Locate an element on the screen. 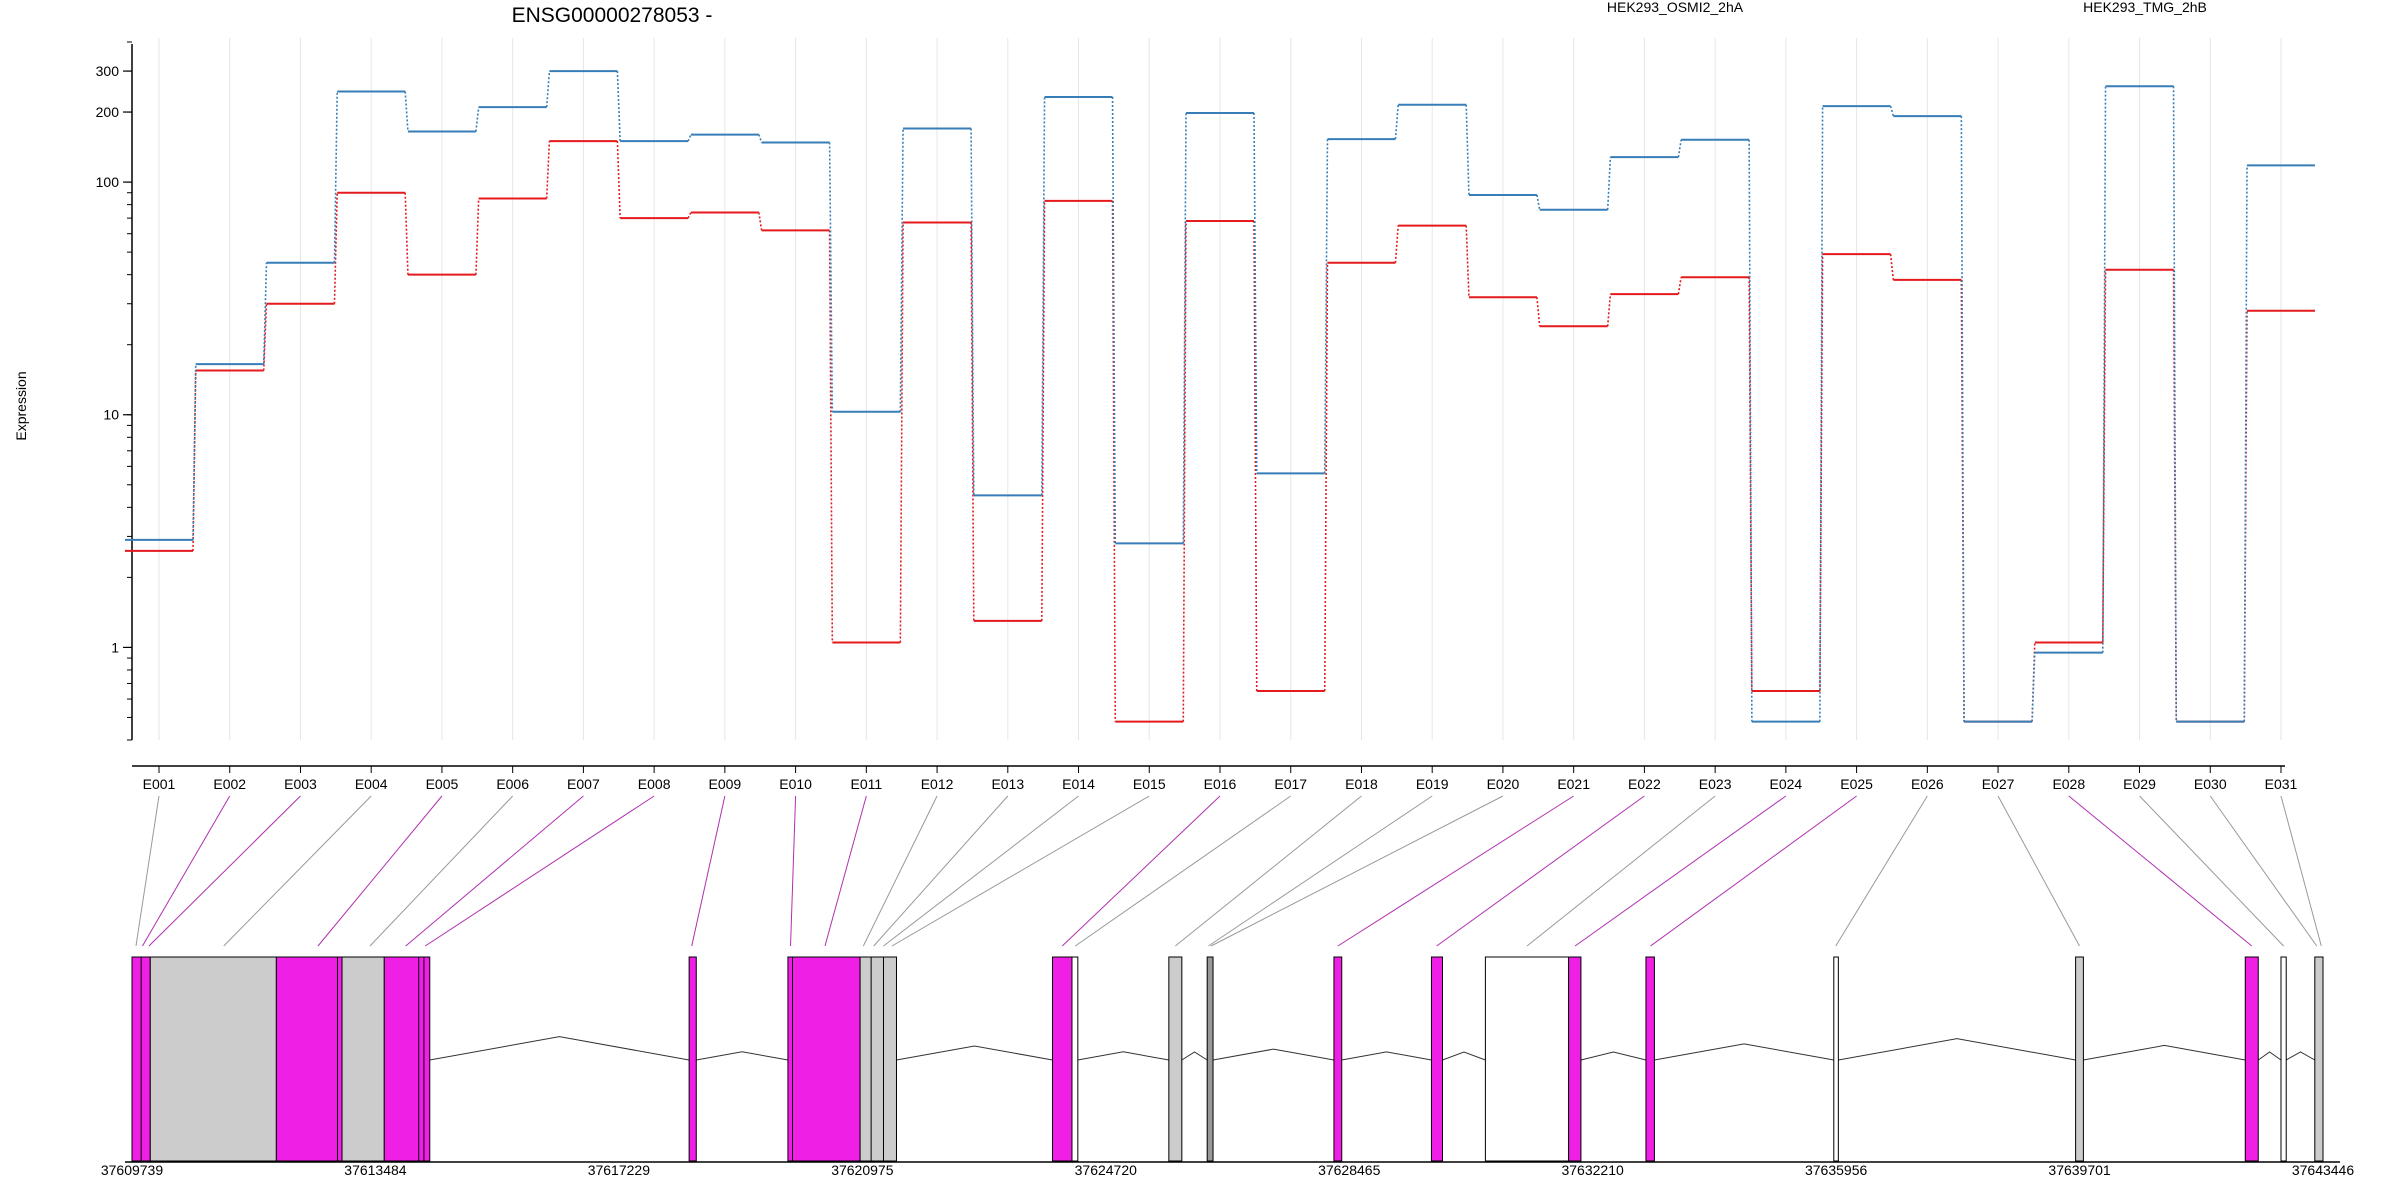  gene-coordinate-label: 37628465 is located at coordinates (1349, 1170).